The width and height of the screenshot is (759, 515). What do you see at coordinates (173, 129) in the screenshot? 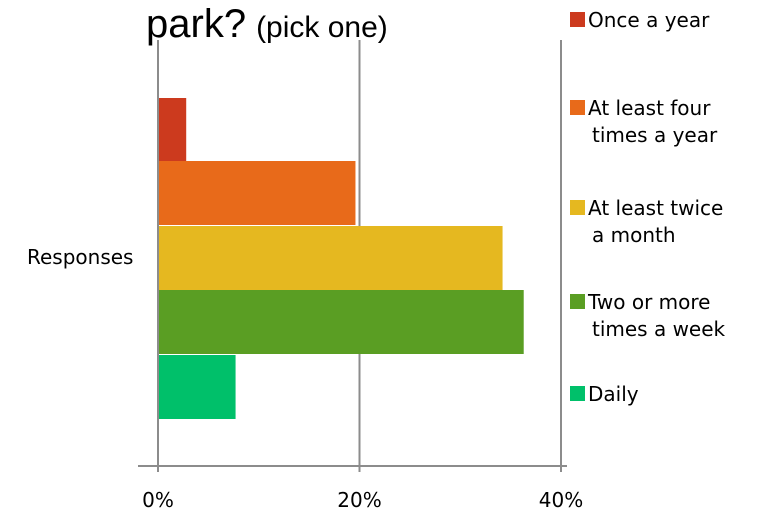
I see `bar-once-a-year` at bounding box center [173, 129].